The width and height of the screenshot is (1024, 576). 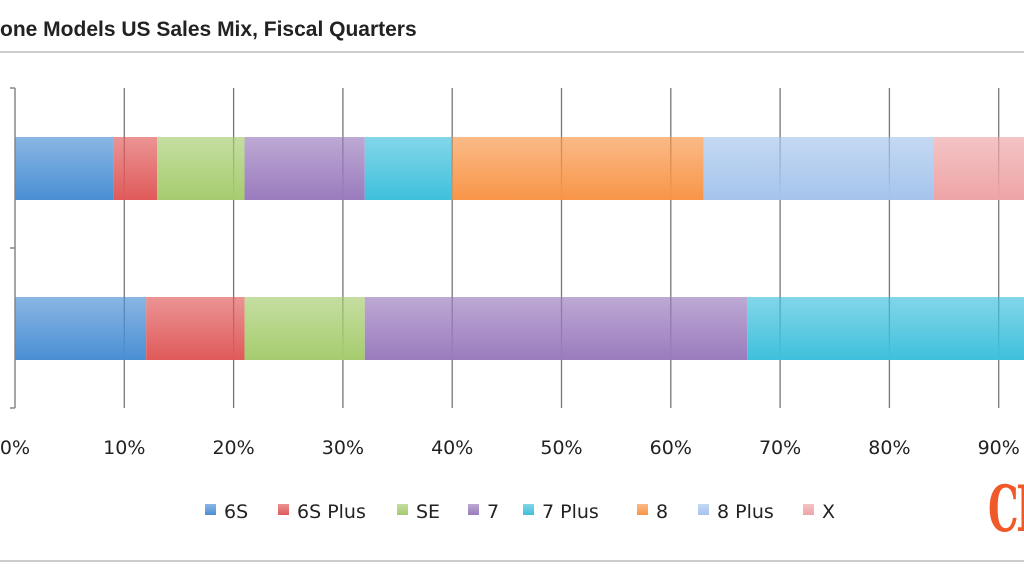 I want to click on x-tick-label: 20%, so click(x=233, y=448).